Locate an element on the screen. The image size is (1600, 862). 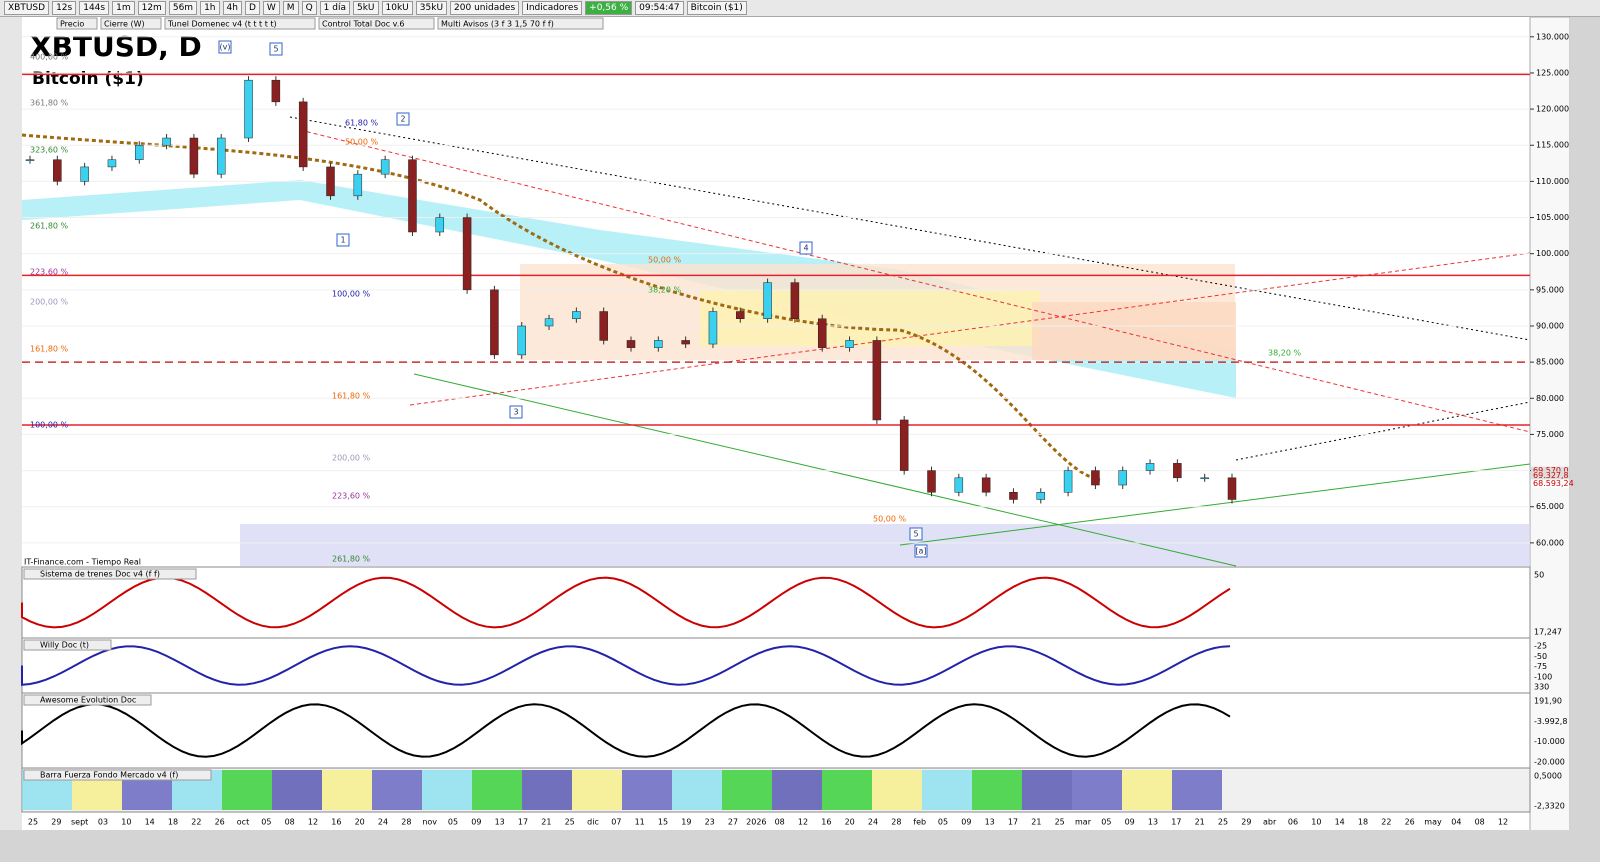
y-tick-label: 90.000 is located at coordinates (1550, 325).